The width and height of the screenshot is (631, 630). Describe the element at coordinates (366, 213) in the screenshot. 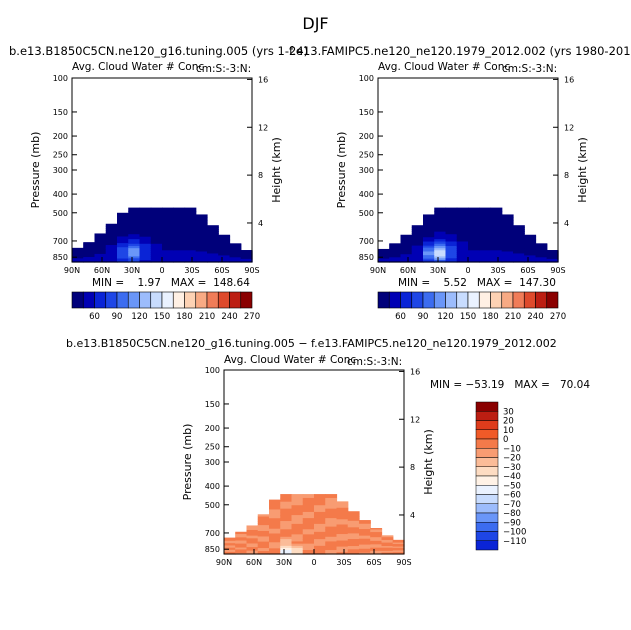

I see `pressure-tick-label: 500` at that location.